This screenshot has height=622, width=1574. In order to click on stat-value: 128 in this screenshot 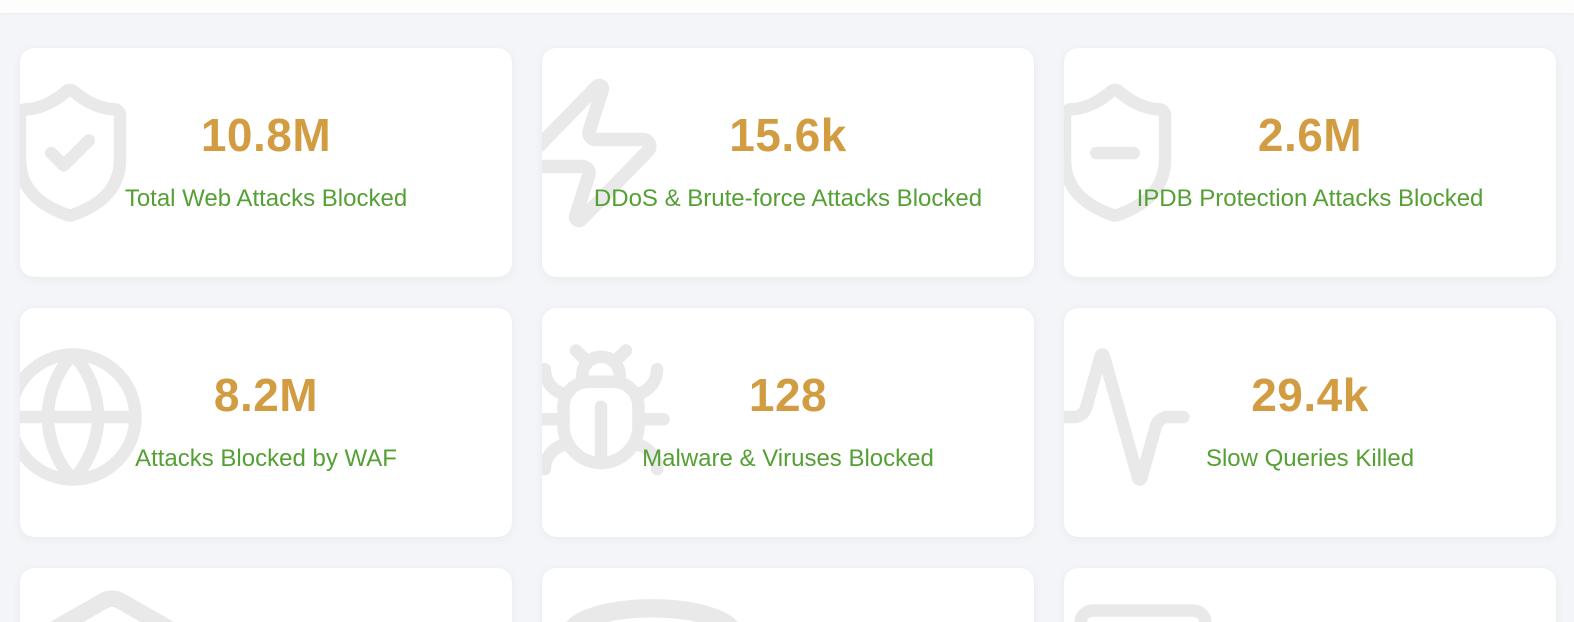, I will do `click(788, 395)`.